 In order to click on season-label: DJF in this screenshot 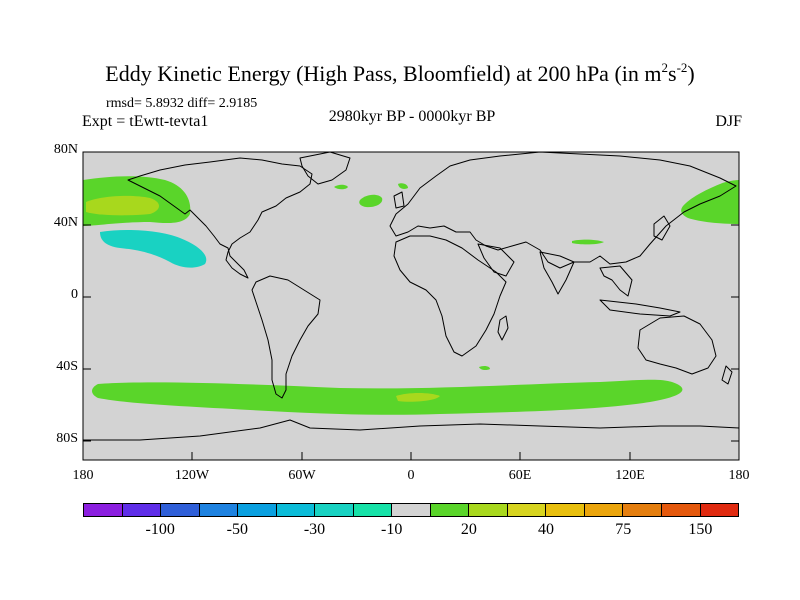, I will do `click(728, 121)`.